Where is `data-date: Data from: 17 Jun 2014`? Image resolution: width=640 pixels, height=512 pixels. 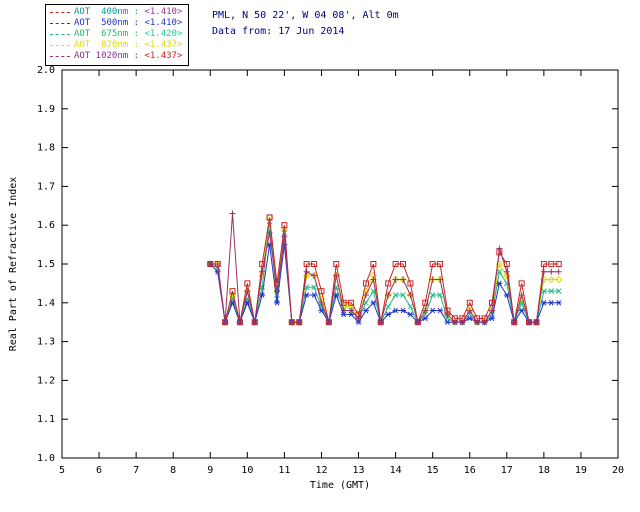
data-date: Data from: 17 Jun 2014 is located at coordinates (278, 31).